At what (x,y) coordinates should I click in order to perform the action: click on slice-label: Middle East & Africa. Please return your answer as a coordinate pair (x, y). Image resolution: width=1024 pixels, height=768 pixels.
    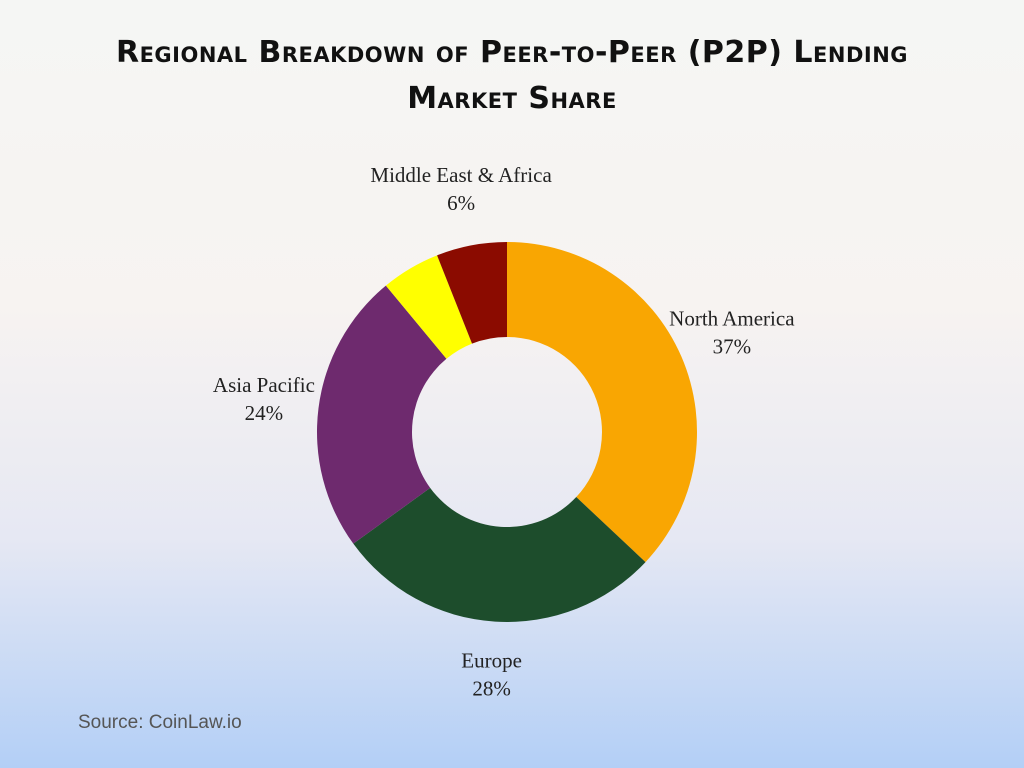
    Looking at the image, I should click on (461, 175).